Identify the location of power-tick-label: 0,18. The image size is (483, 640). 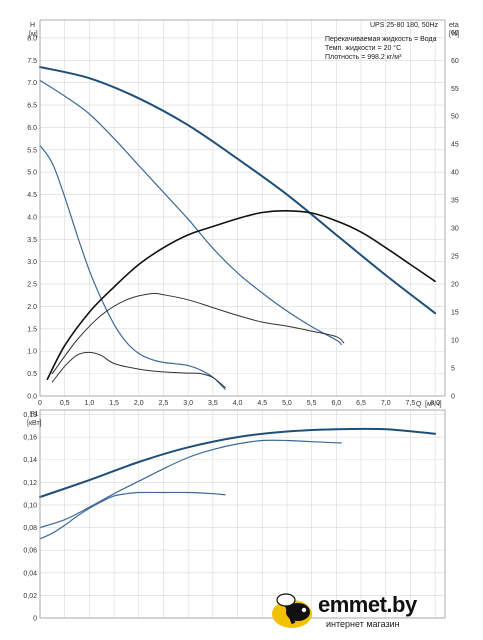
(30, 415).